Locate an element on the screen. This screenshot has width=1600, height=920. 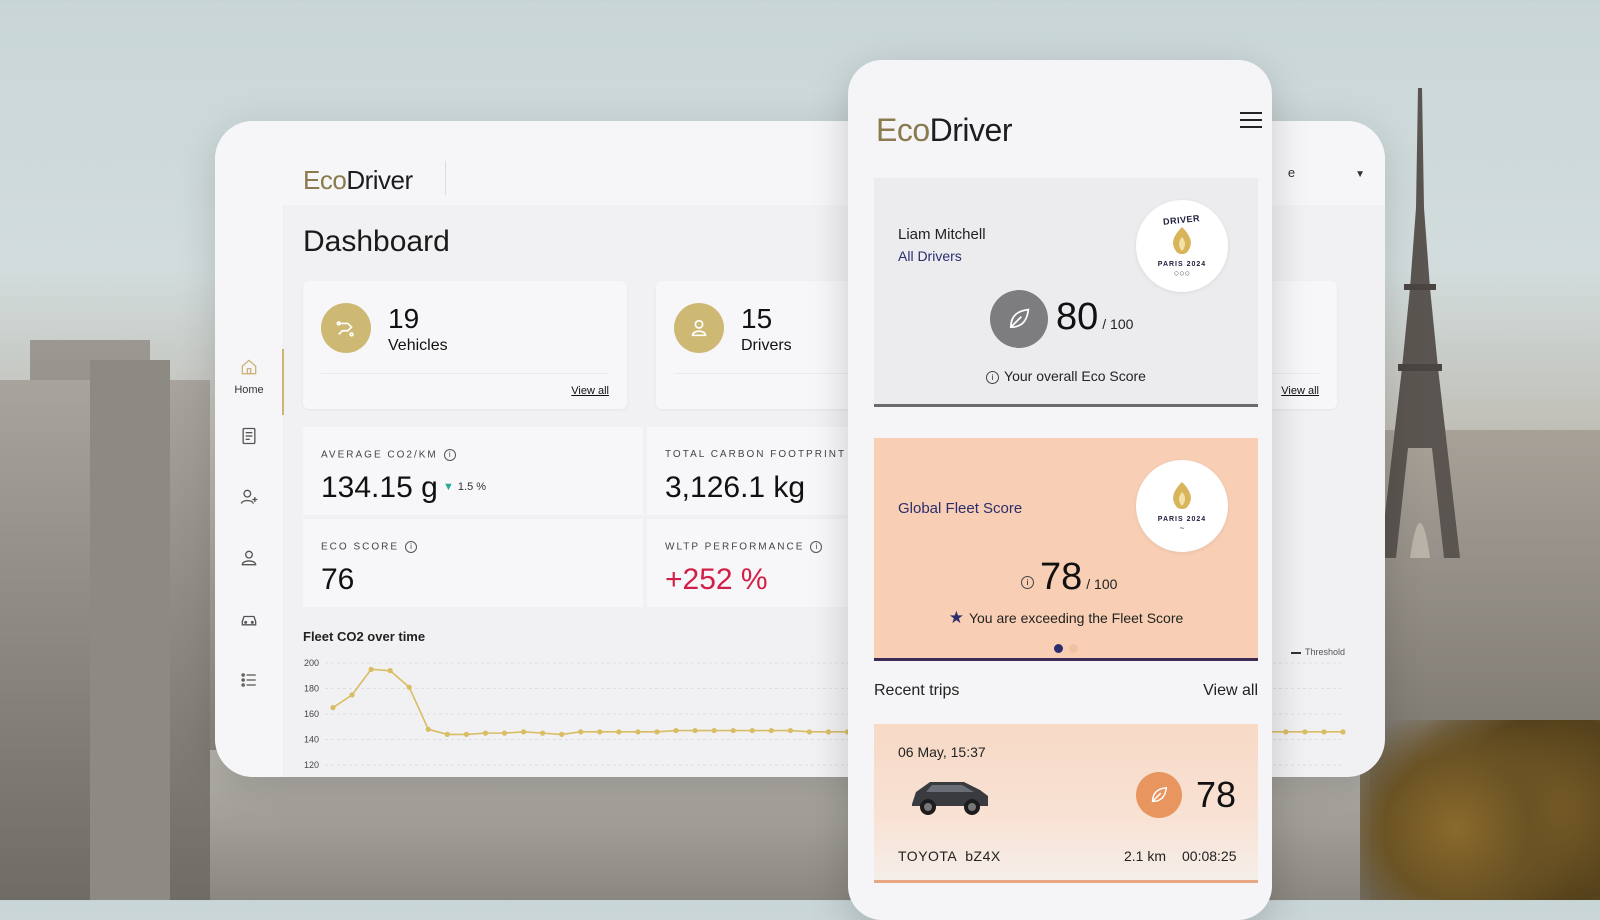
fleet-co2-chart: 200 180 160 140 120 is located at coordinates (825, 714).